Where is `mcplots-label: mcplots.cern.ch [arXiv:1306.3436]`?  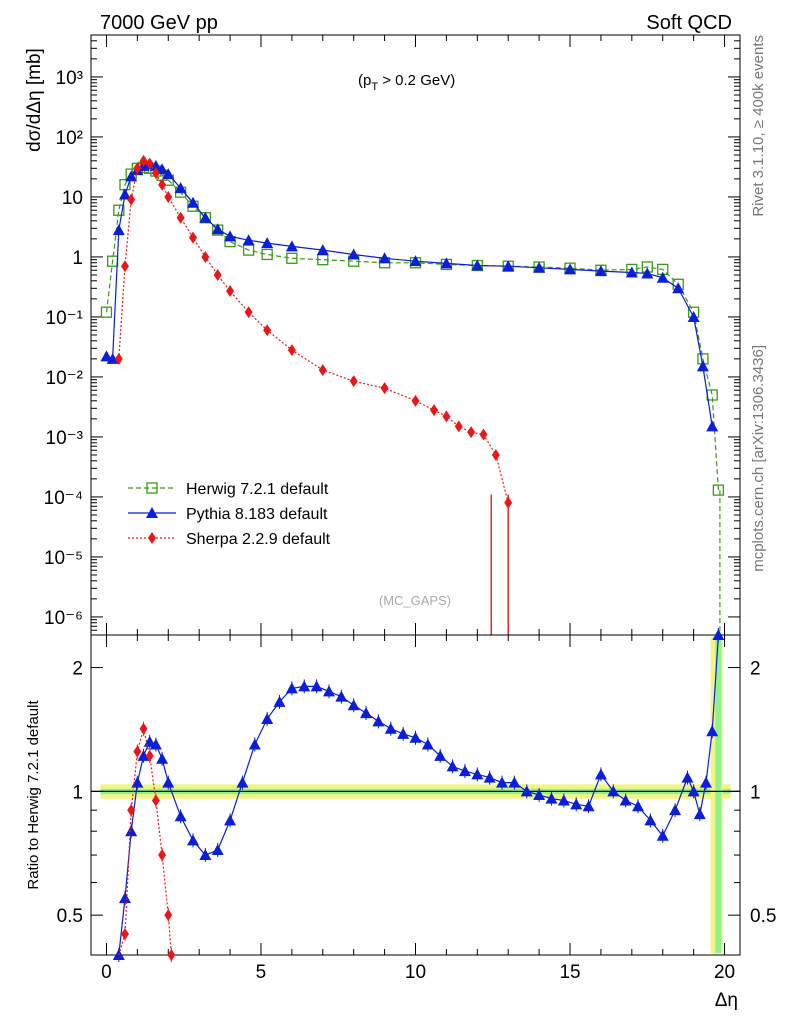 mcplots-label: mcplots.cern.ch [arXiv:1306.3436] is located at coordinates (758, 458).